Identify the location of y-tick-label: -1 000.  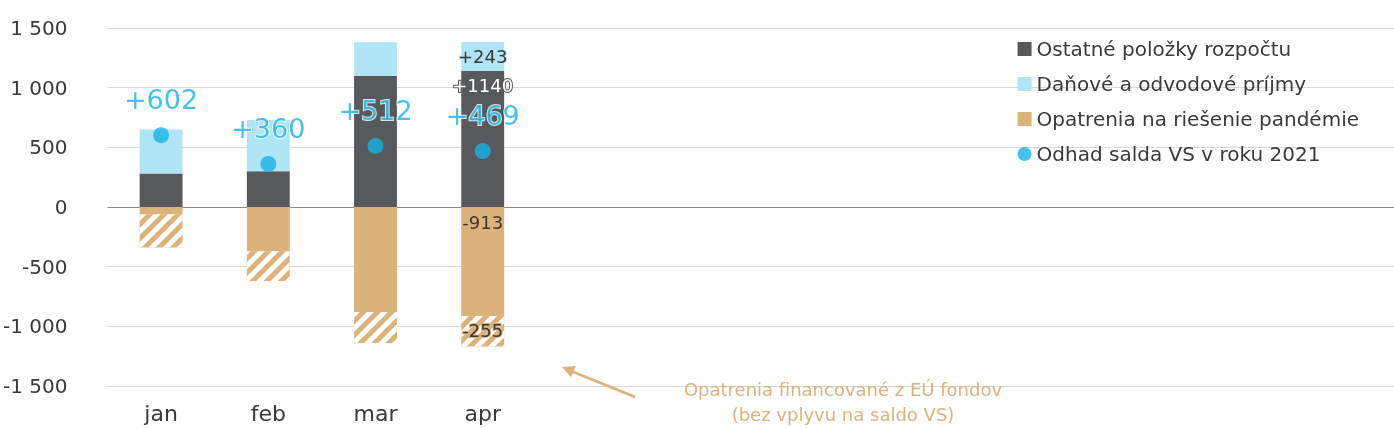
(35, 326).